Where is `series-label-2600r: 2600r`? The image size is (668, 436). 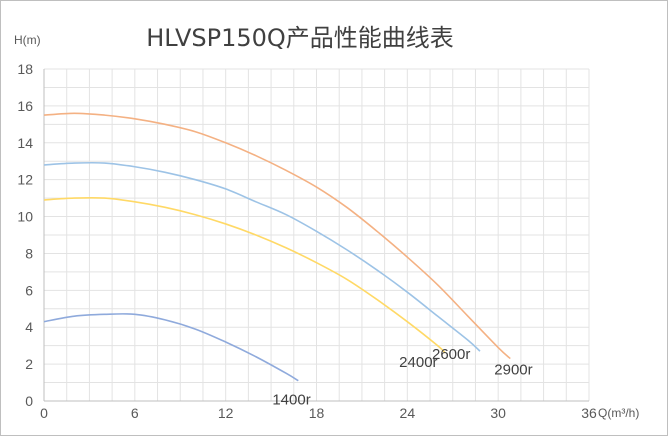 series-label-2600r: 2600r is located at coordinates (451, 354).